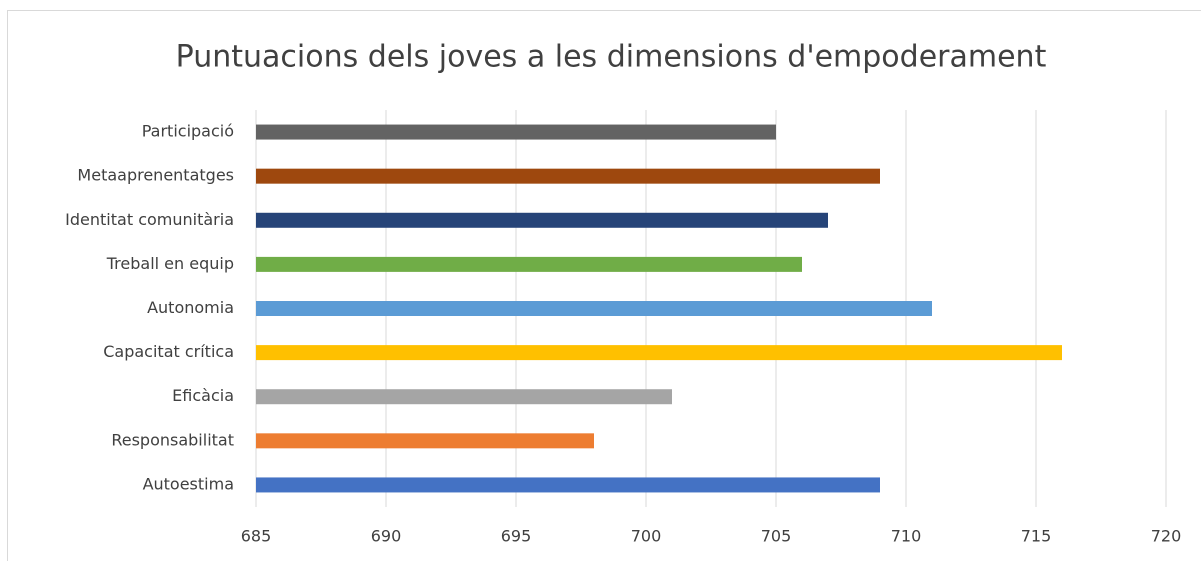 Image resolution: width=1201 pixels, height=561 pixels. I want to click on y-tick-label: Metaaprenentatges, so click(155, 175).